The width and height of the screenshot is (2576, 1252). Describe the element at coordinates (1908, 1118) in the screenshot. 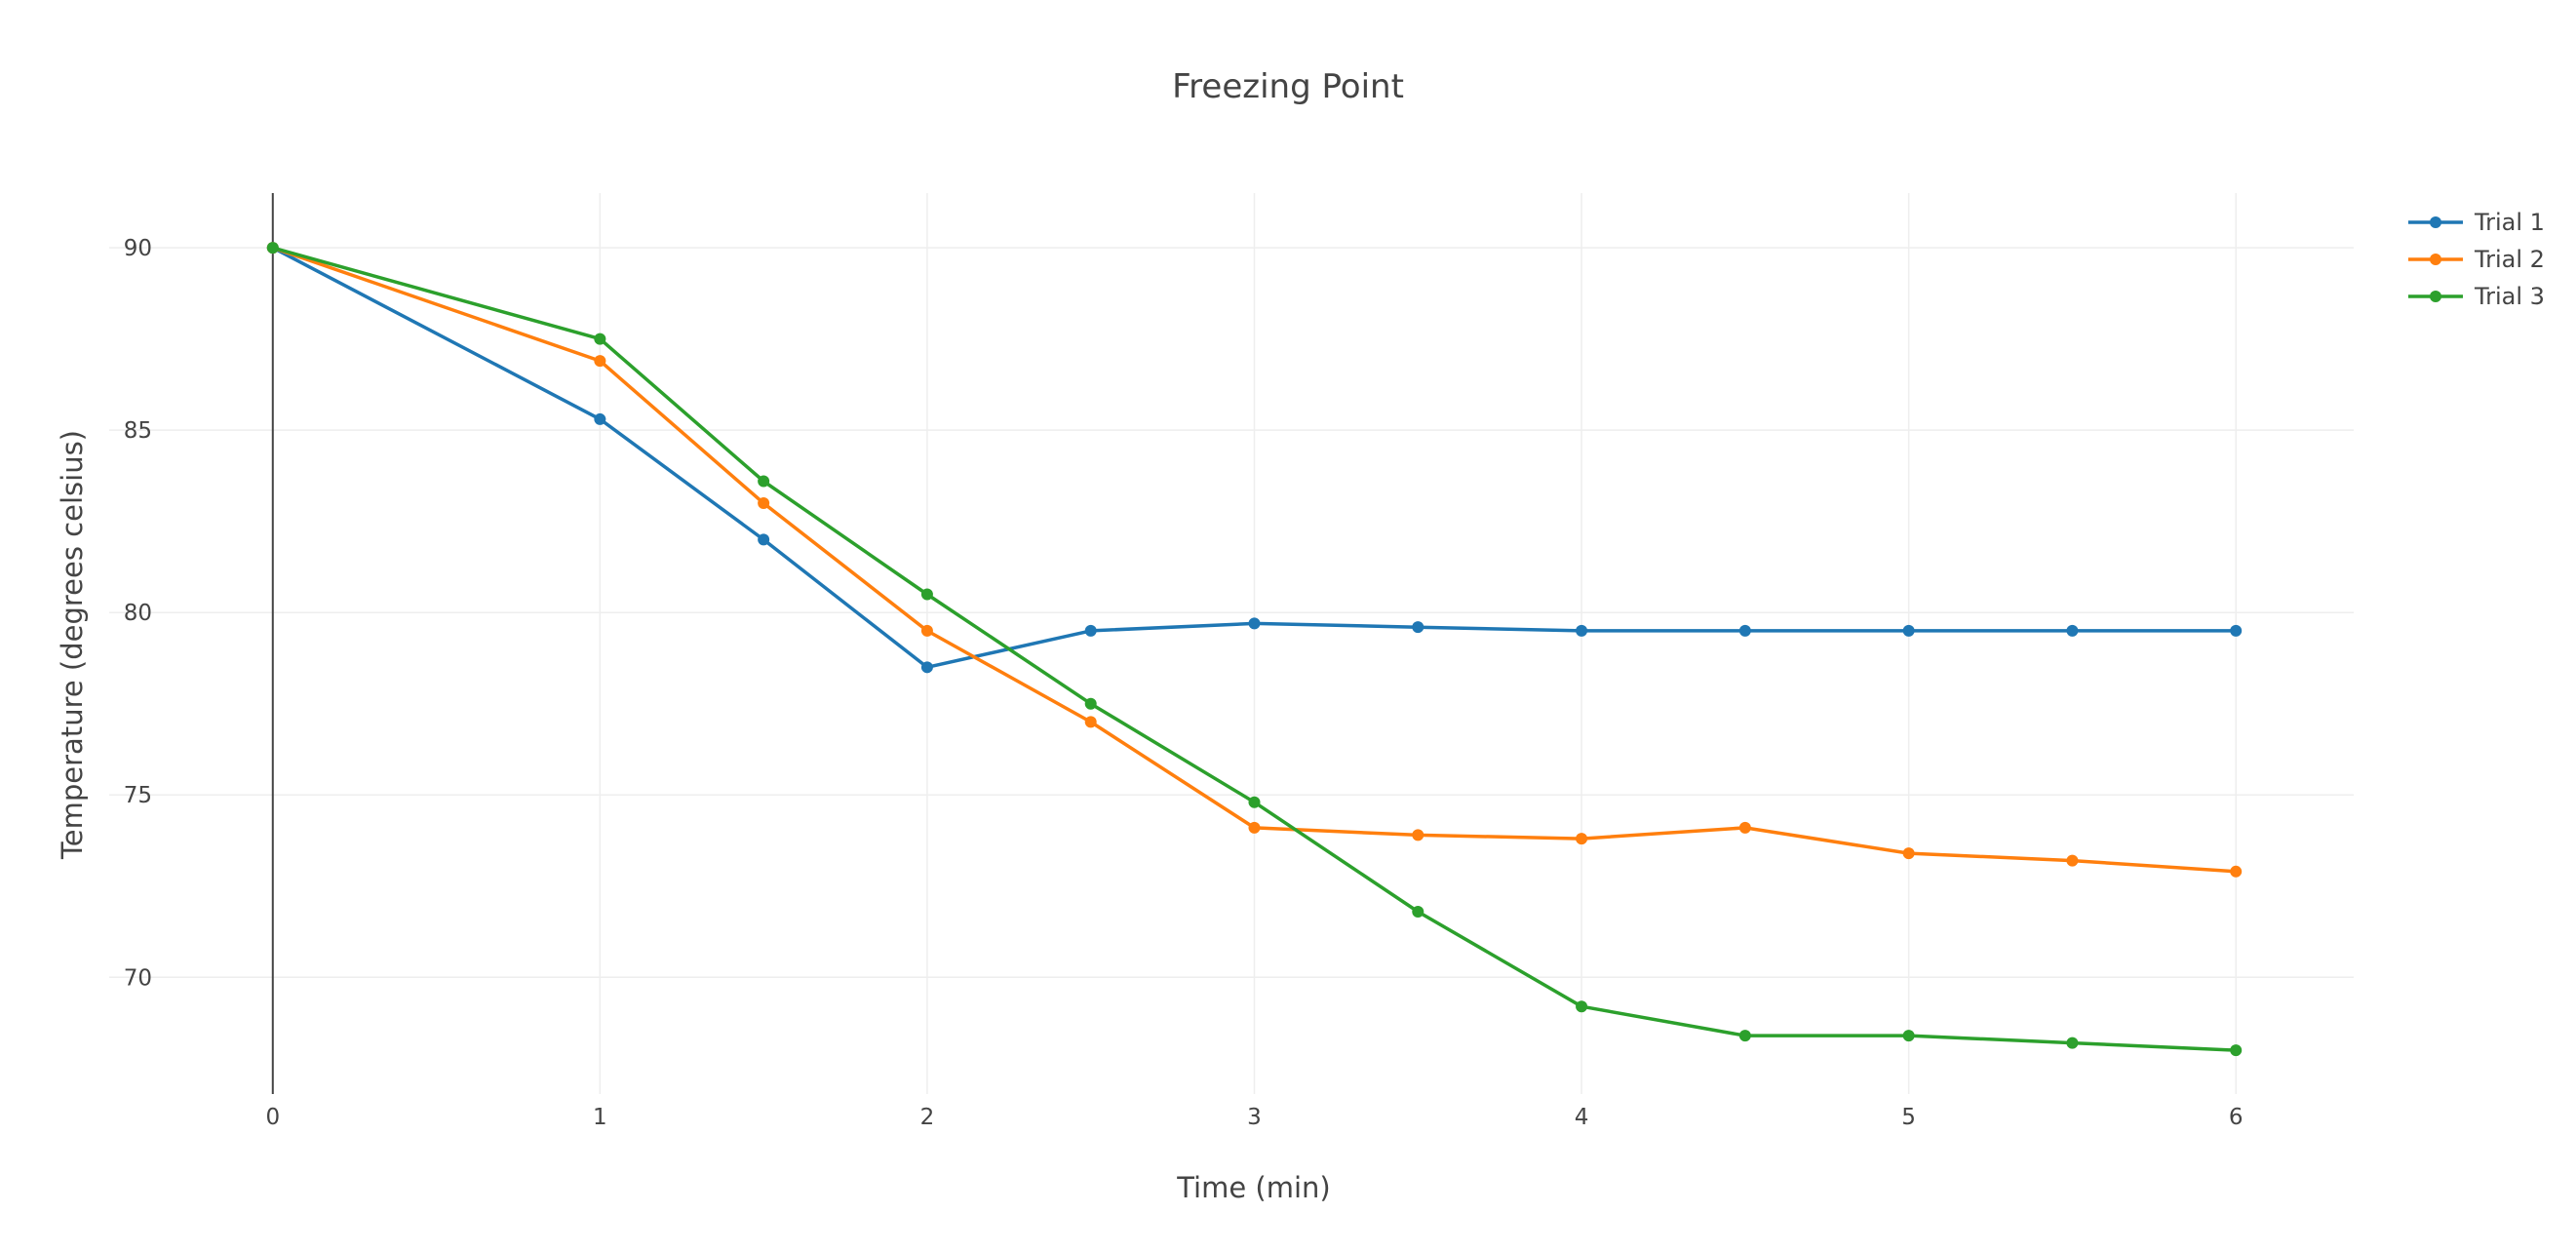

I see `x-tick-label: 5` at that location.